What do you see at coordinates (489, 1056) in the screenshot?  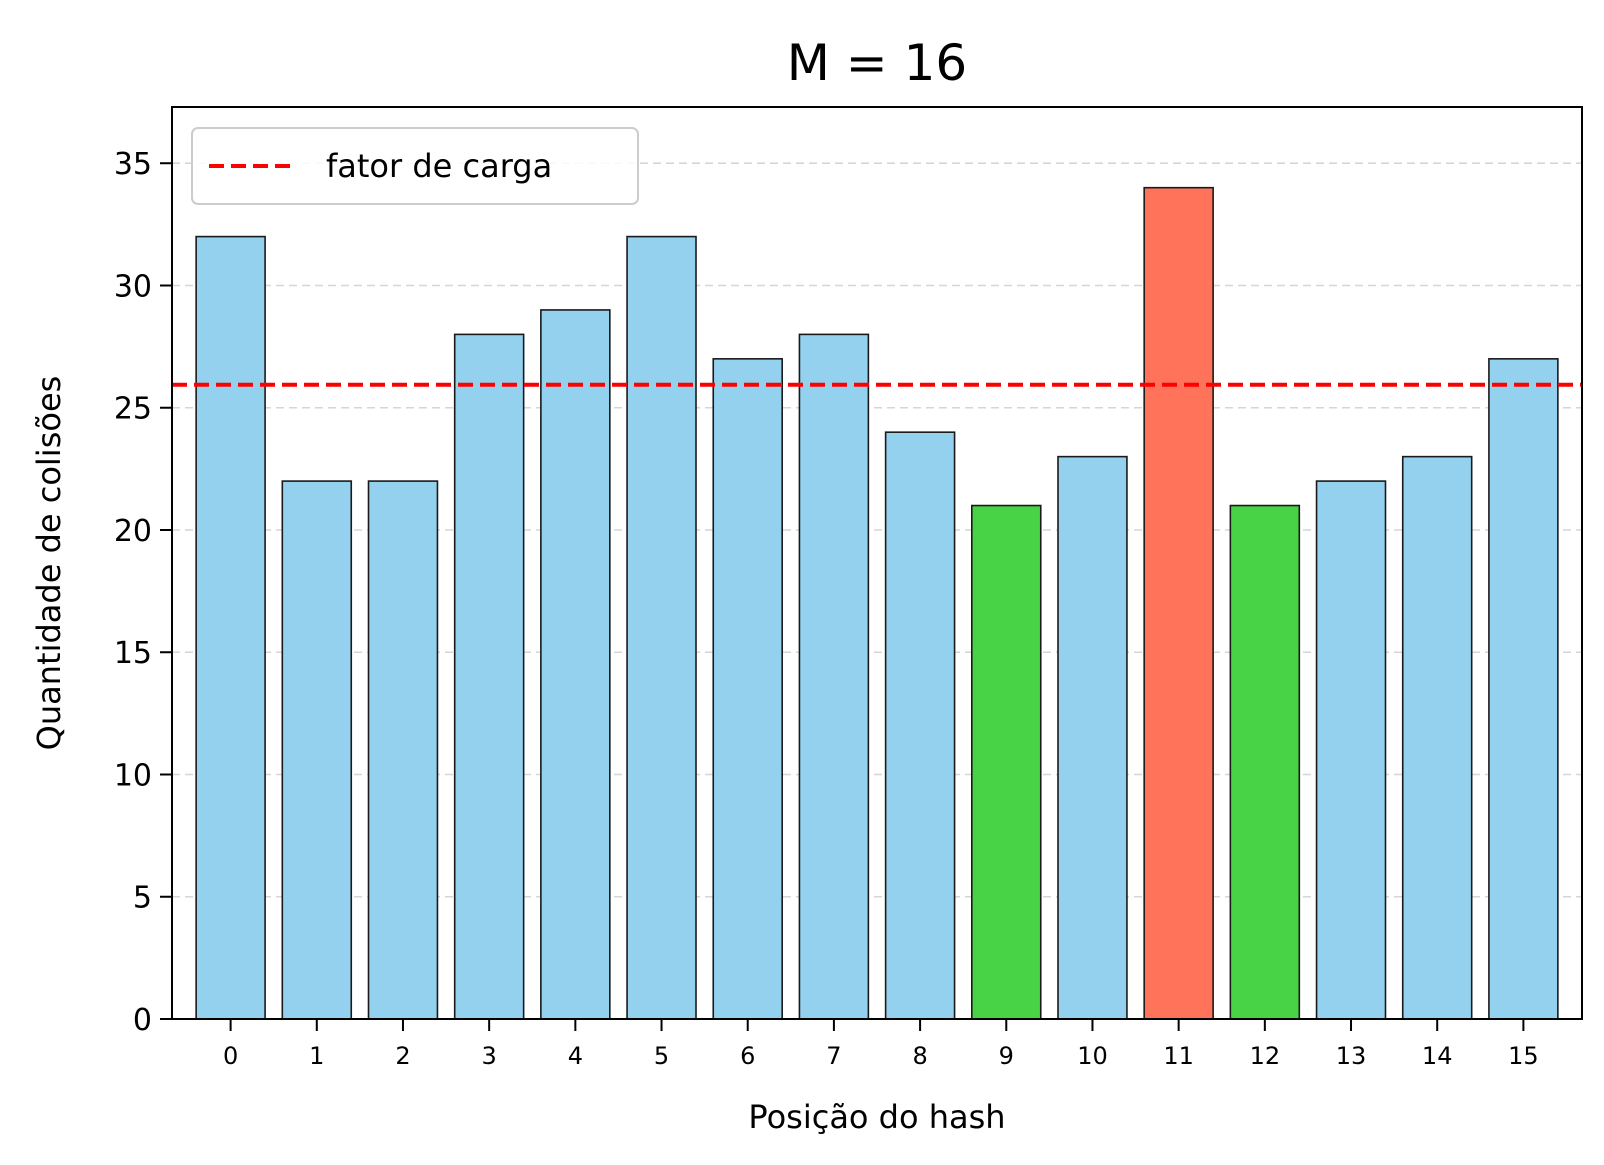 I see `x-tick-label: 3` at bounding box center [489, 1056].